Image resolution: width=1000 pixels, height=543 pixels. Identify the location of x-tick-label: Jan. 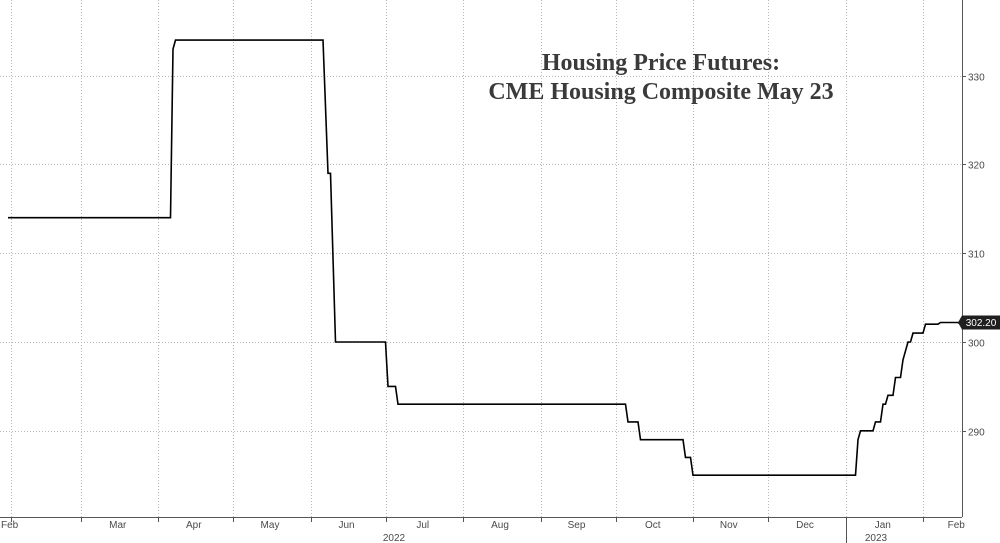
(883, 525).